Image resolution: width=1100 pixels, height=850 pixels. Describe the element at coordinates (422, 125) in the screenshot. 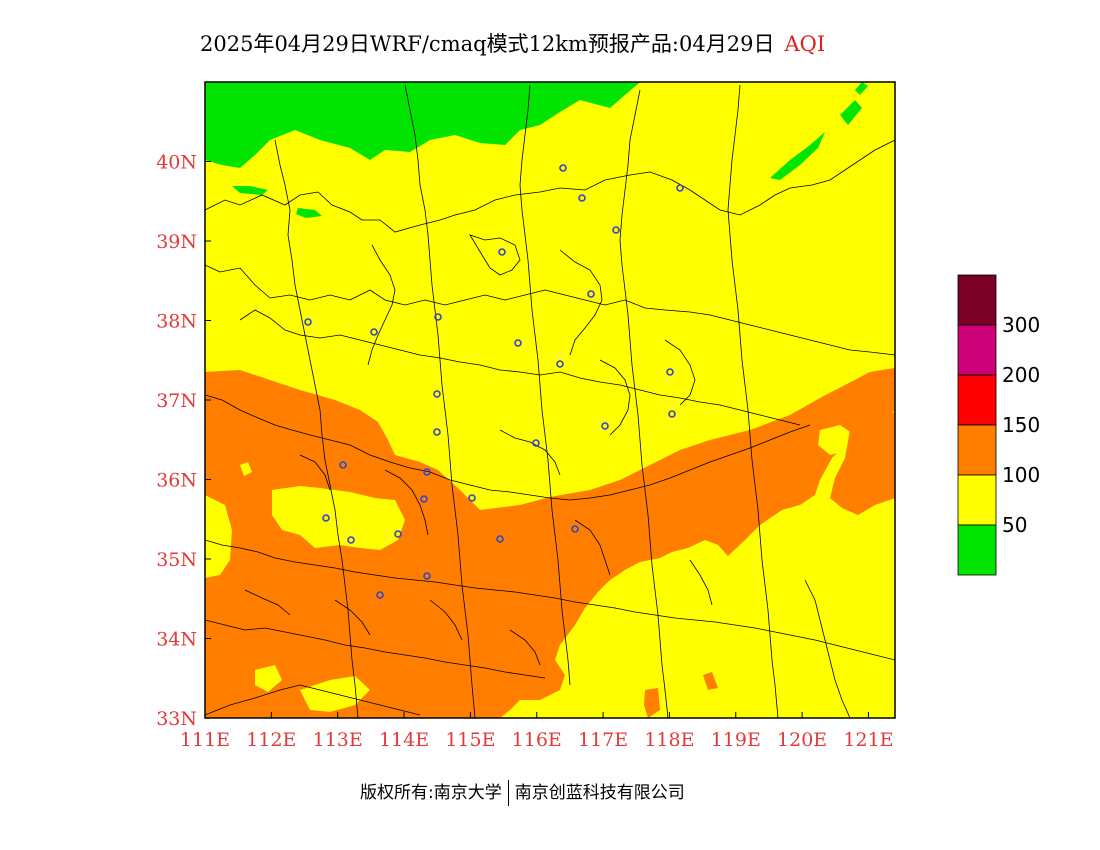

I see `aqi-green-region` at that location.